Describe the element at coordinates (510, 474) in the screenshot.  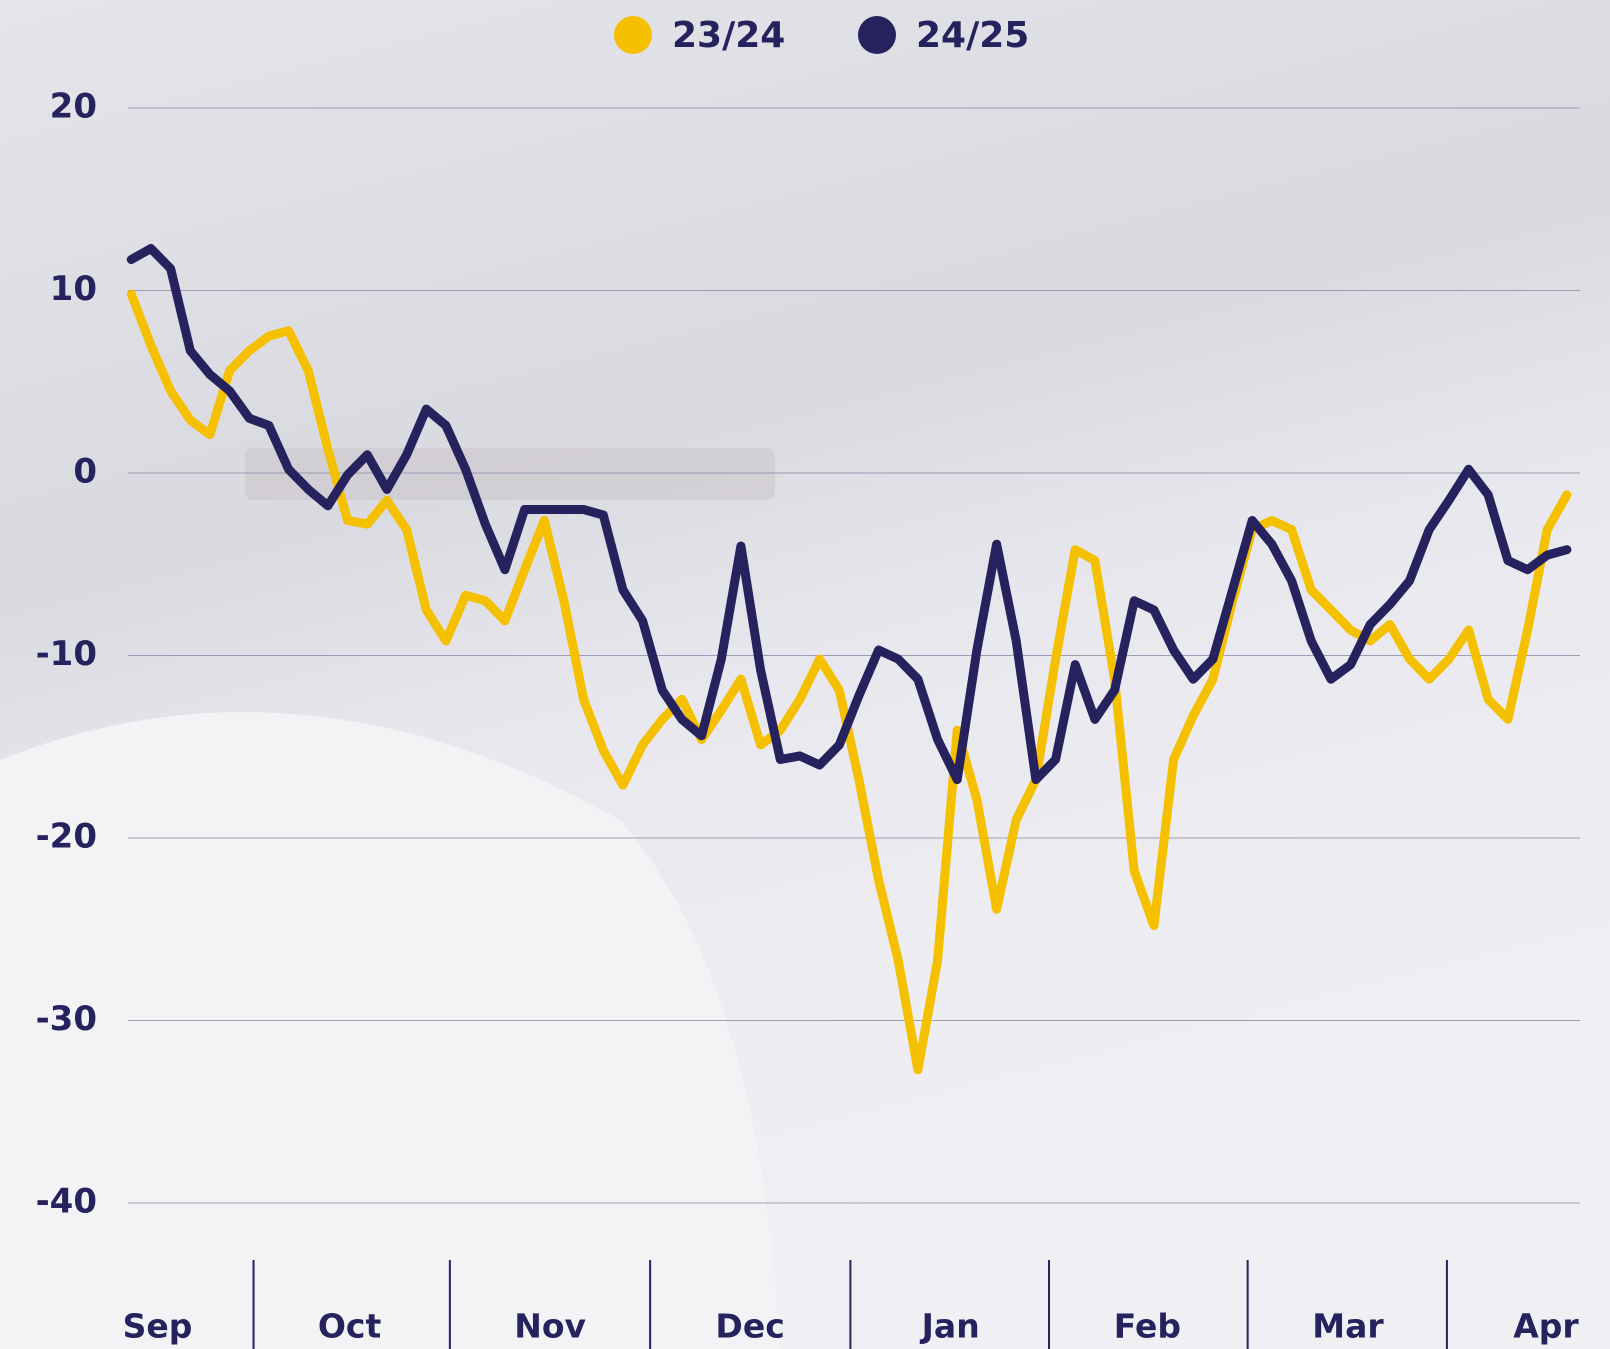
I see `train` at that location.